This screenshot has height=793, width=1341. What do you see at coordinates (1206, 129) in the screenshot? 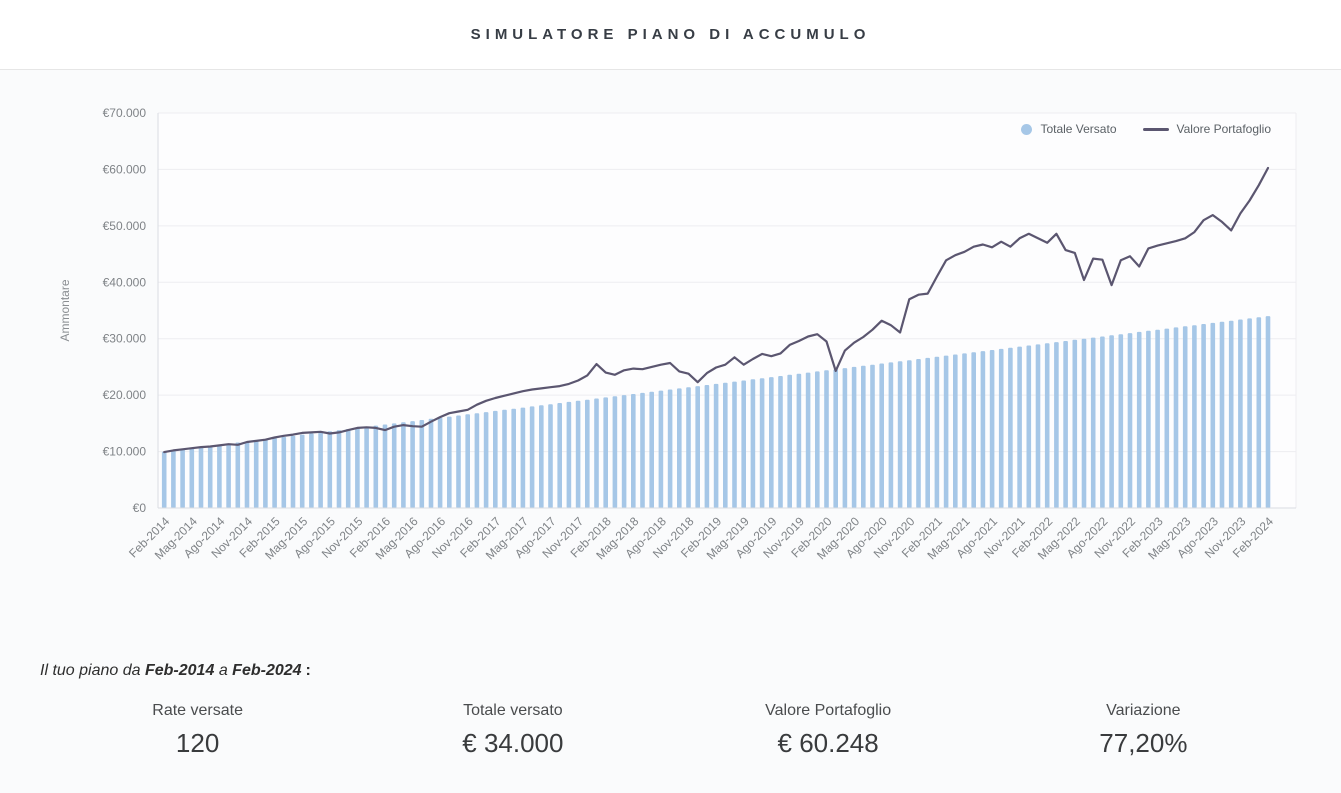
I see `legend-item-valore-portafoglio: Valore Portafoglio` at bounding box center [1206, 129].